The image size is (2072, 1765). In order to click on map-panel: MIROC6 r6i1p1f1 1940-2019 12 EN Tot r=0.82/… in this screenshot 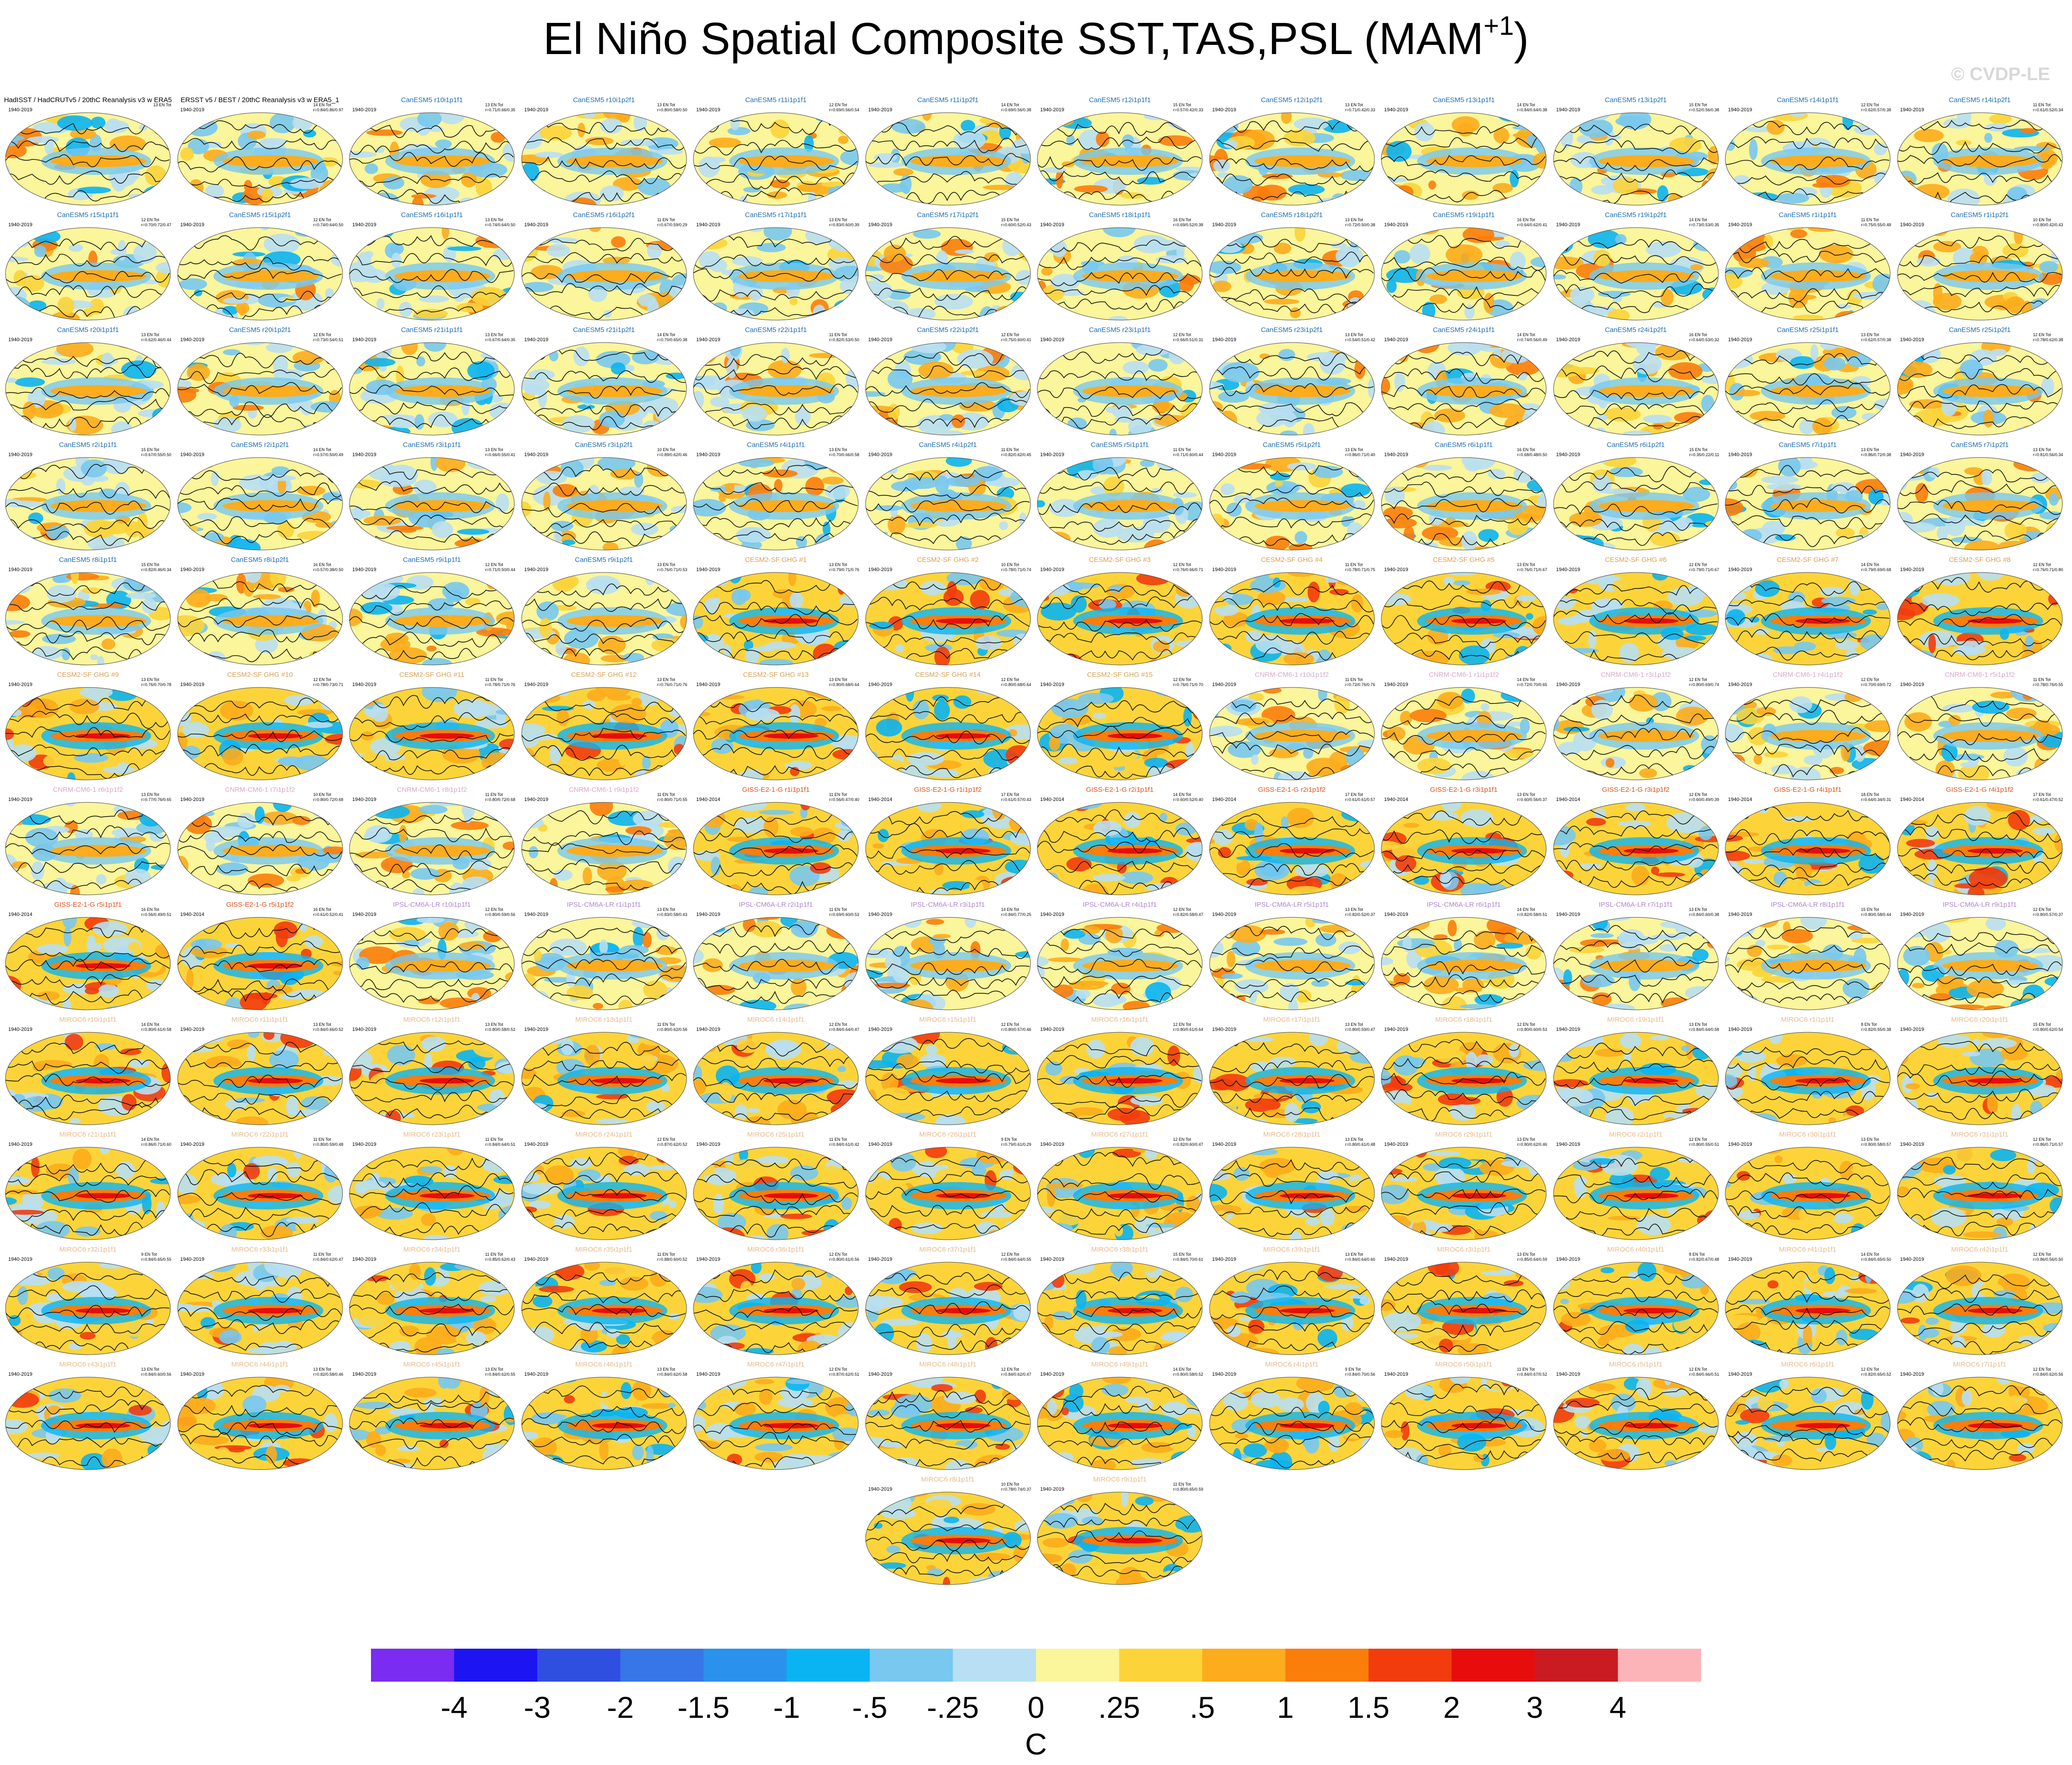, I will do `click(1808, 1417)`.